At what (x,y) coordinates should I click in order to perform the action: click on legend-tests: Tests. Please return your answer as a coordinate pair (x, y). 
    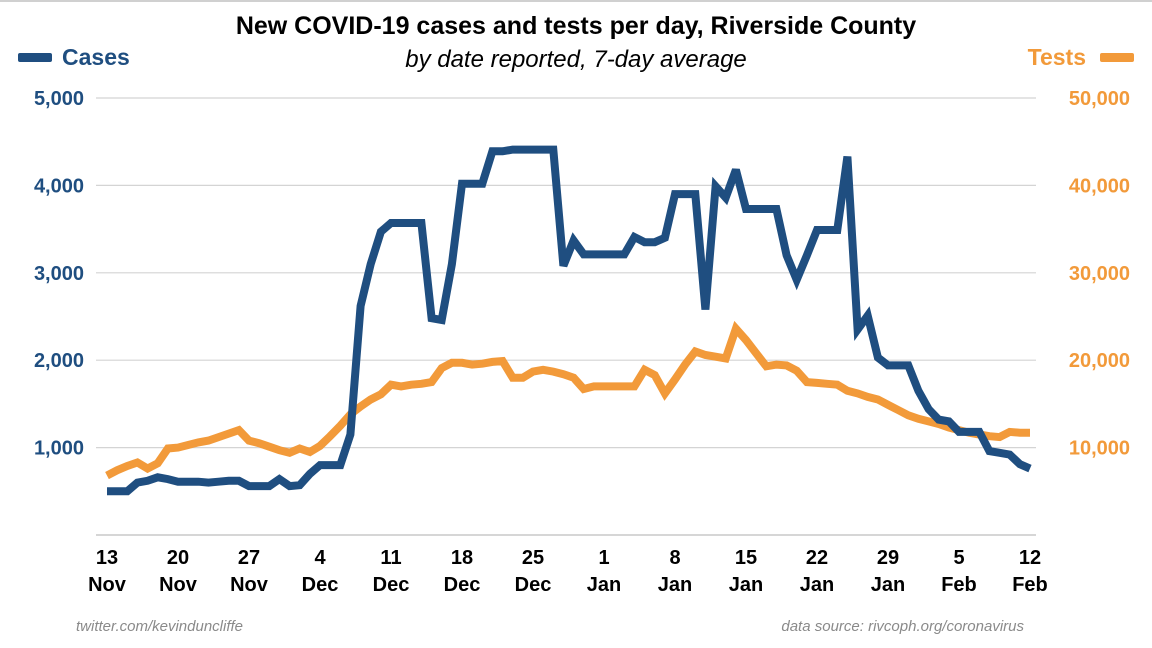
    Looking at the image, I should click on (1081, 57).